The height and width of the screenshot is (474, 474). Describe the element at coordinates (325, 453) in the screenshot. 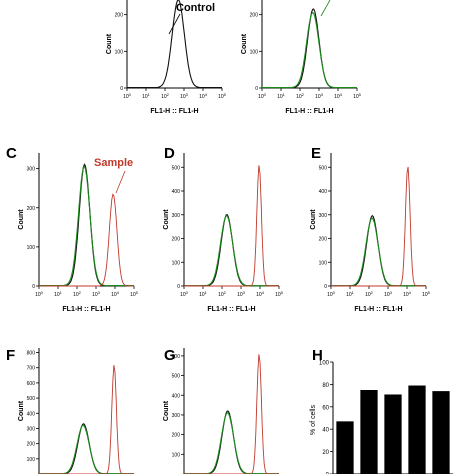

I see `y-tick-label: 20` at that location.